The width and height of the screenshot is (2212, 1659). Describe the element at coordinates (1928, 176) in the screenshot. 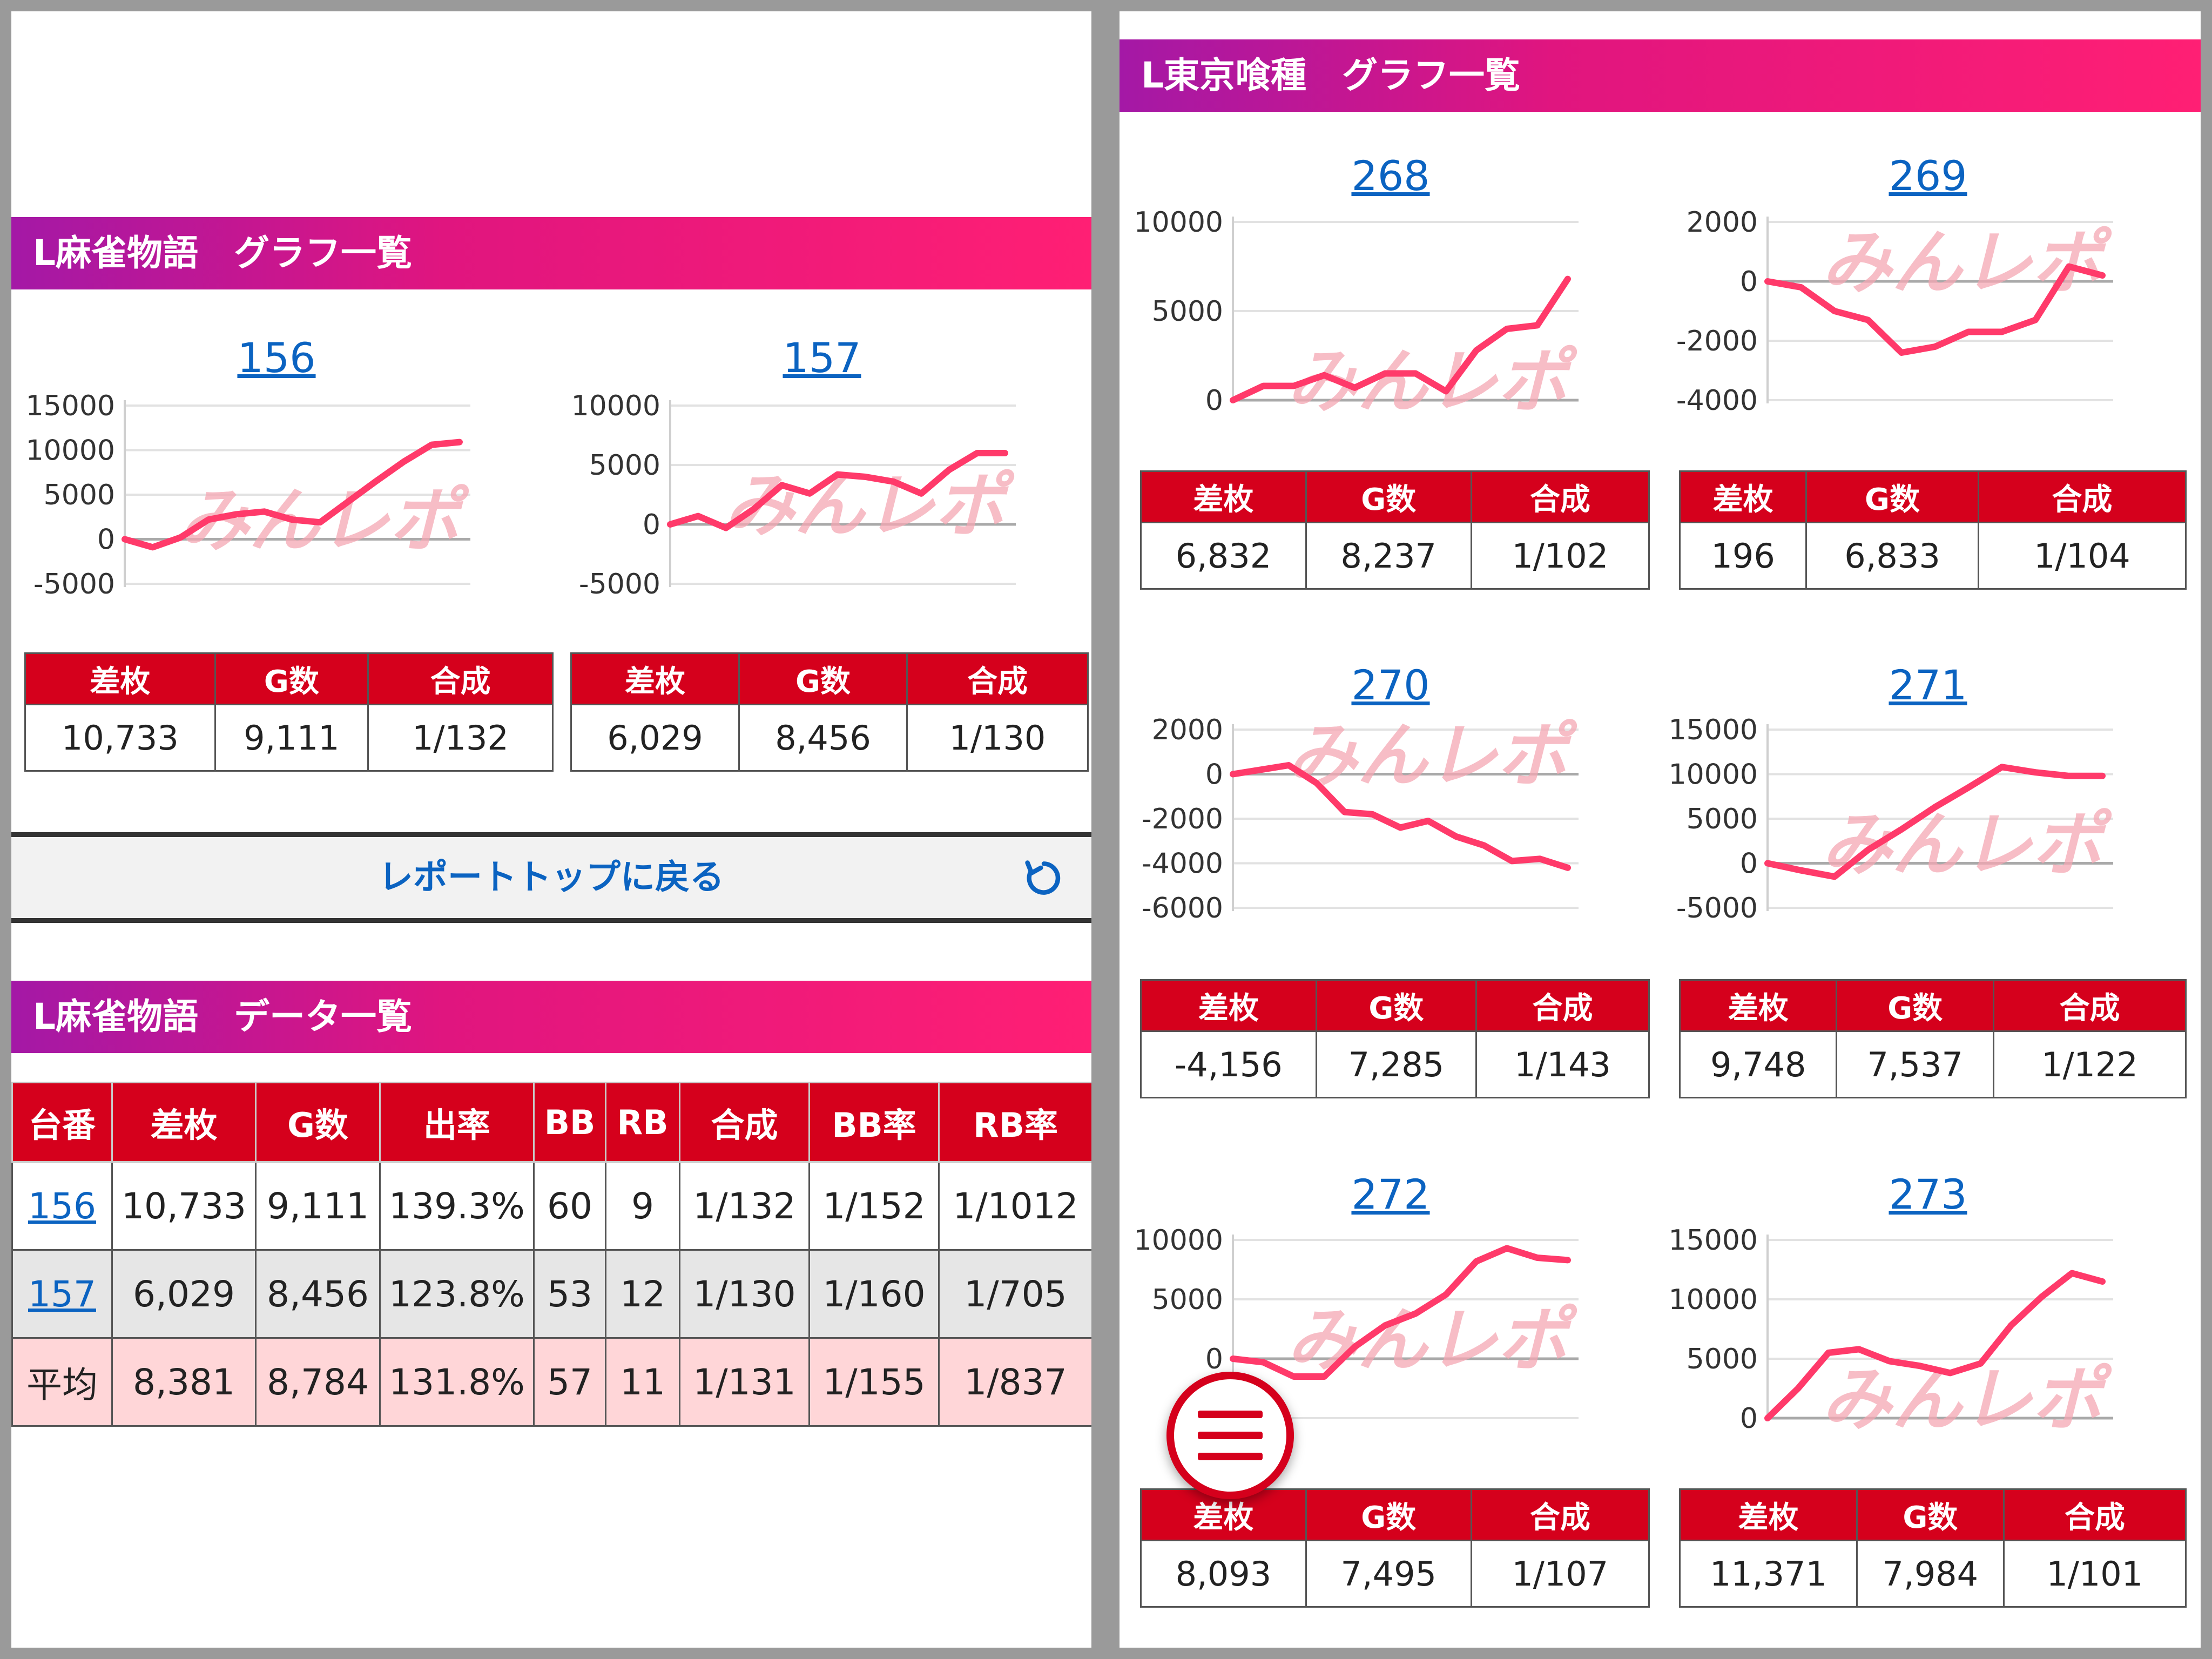

I see `chart-title-269: 269` at that location.